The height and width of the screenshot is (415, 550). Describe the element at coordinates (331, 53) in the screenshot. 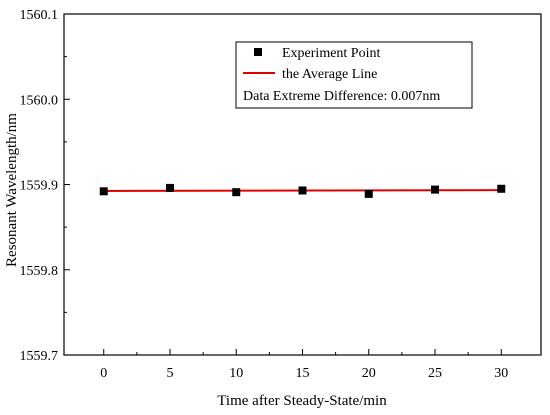

I see `legend-entry-experiment-point: Experiment Point` at that location.